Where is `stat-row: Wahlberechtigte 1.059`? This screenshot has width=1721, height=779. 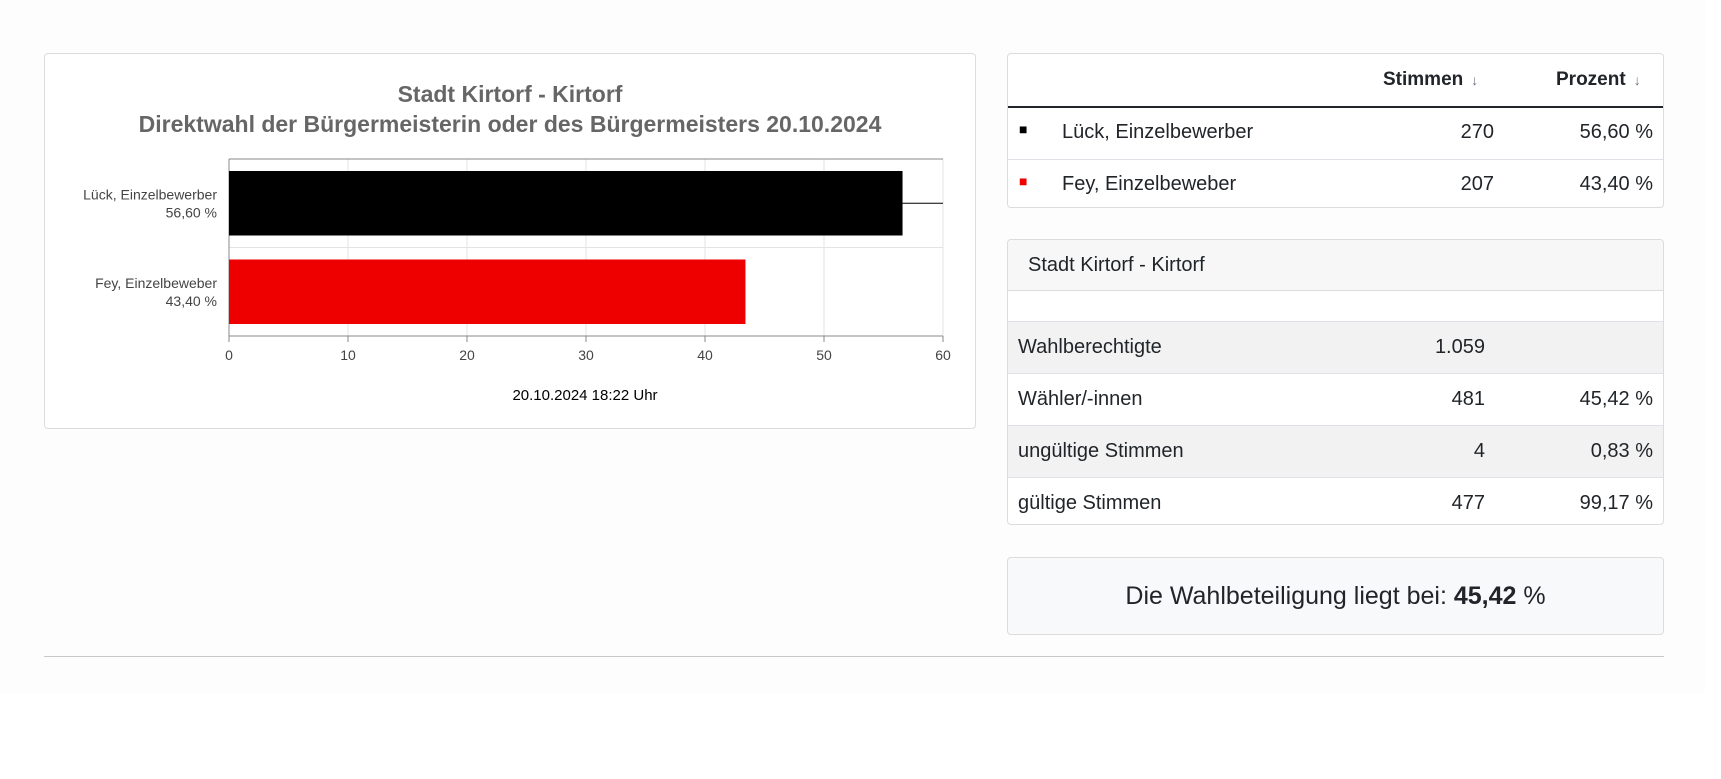 stat-row: Wahlberechtigte 1.059 is located at coordinates (1335, 347).